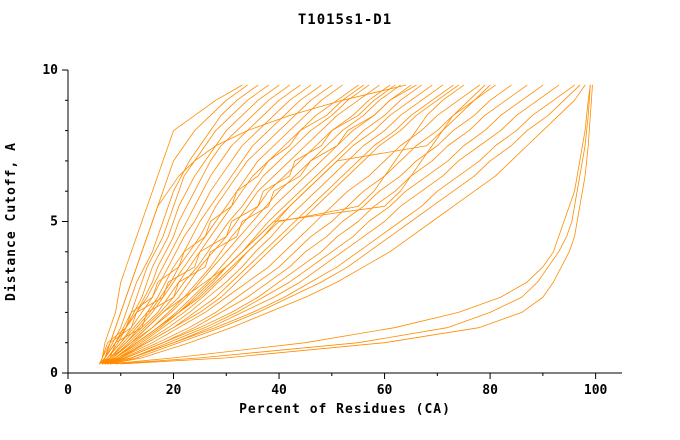 The height and width of the screenshot is (440, 680). Describe the element at coordinates (345, 409) in the screenshot. I see `x-axis-label: Percent of Residues (CA)` at that location.